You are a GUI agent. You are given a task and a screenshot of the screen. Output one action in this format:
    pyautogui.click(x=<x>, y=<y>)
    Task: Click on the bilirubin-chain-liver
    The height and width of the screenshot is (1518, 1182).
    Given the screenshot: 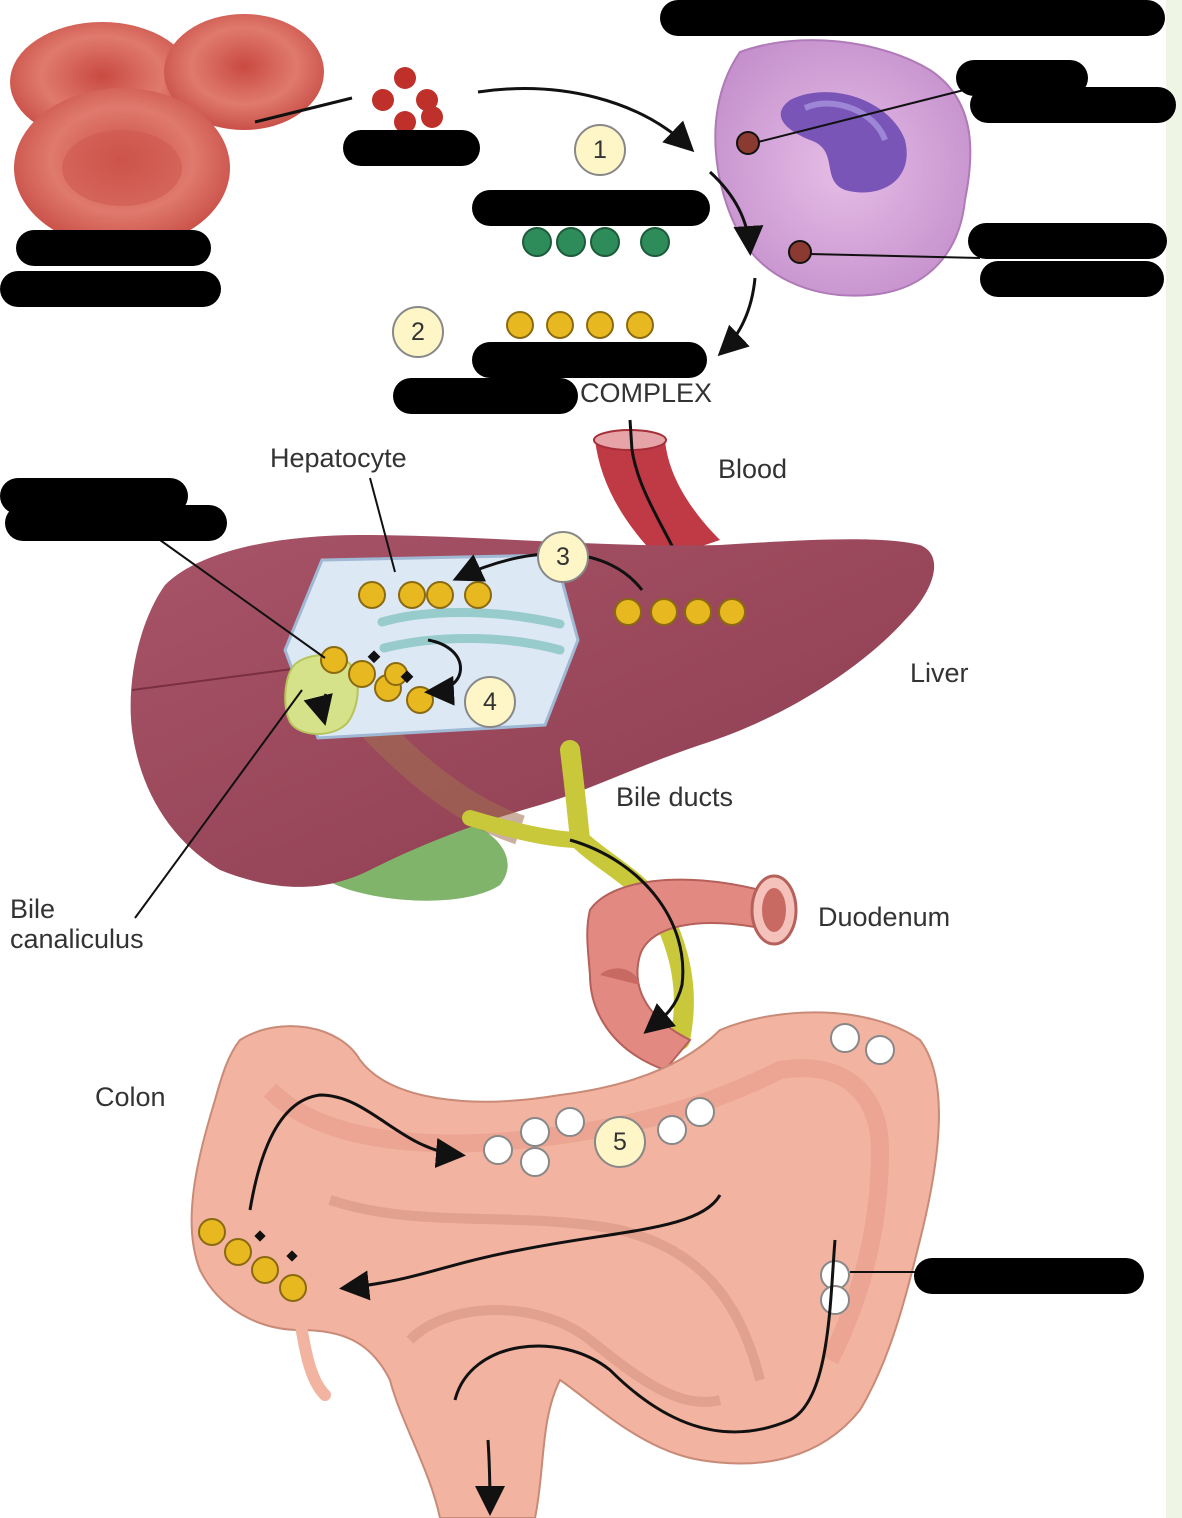 What is the action you would take?
    pyautogui.click(x=680, y=612)
    